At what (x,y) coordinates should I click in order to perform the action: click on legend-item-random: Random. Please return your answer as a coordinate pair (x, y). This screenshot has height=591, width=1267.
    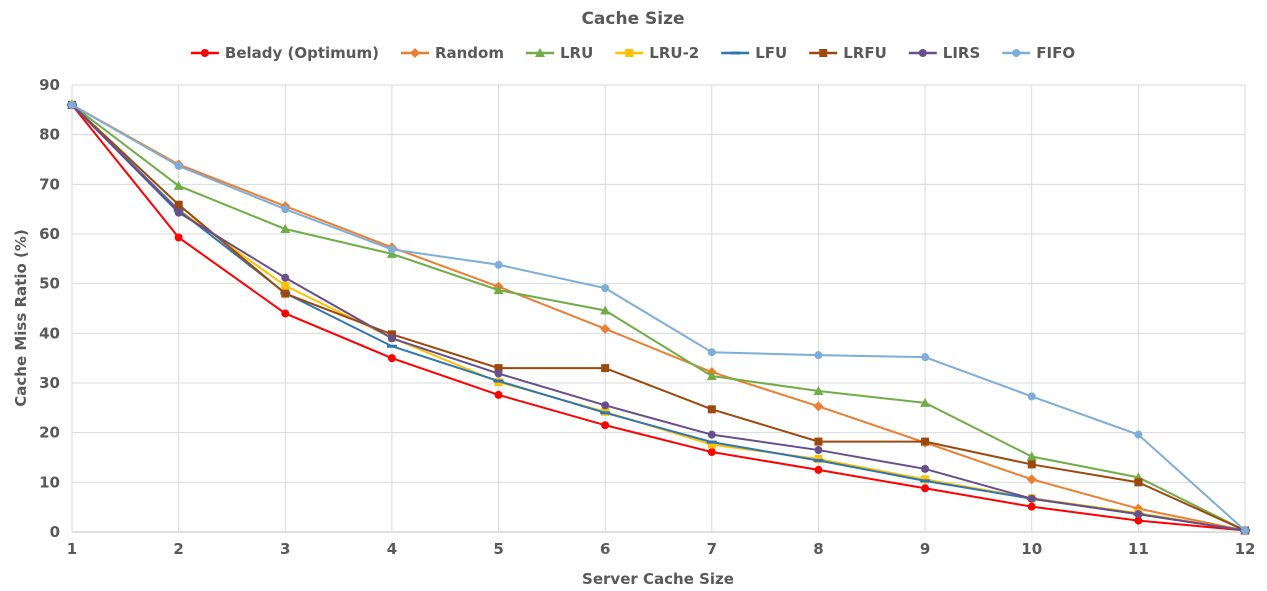
    Looking at the image, I should click on (452, 53).